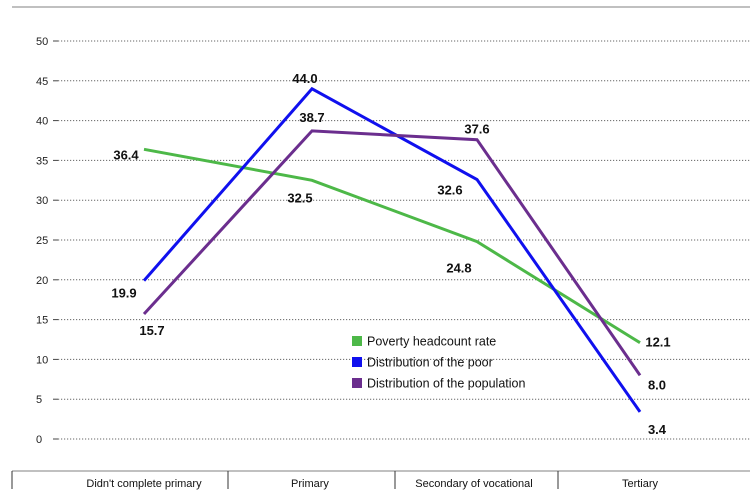  Describe the element at coordinates (657, 342) in the screenshot. I see `data-label-0-3: 12.1` at that location.